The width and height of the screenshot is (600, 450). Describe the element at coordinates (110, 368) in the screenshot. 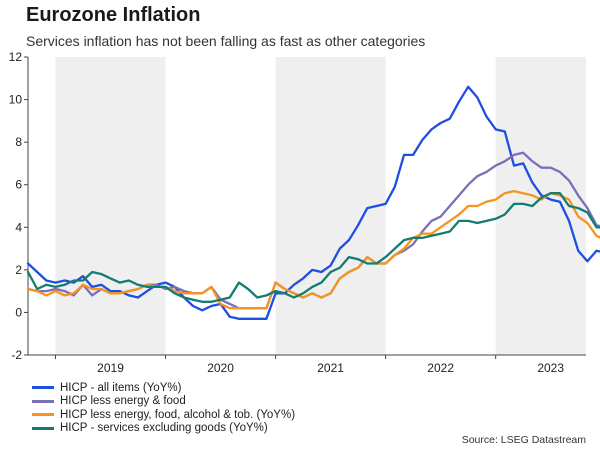

I see `x-tick-label: 2019` at that location.